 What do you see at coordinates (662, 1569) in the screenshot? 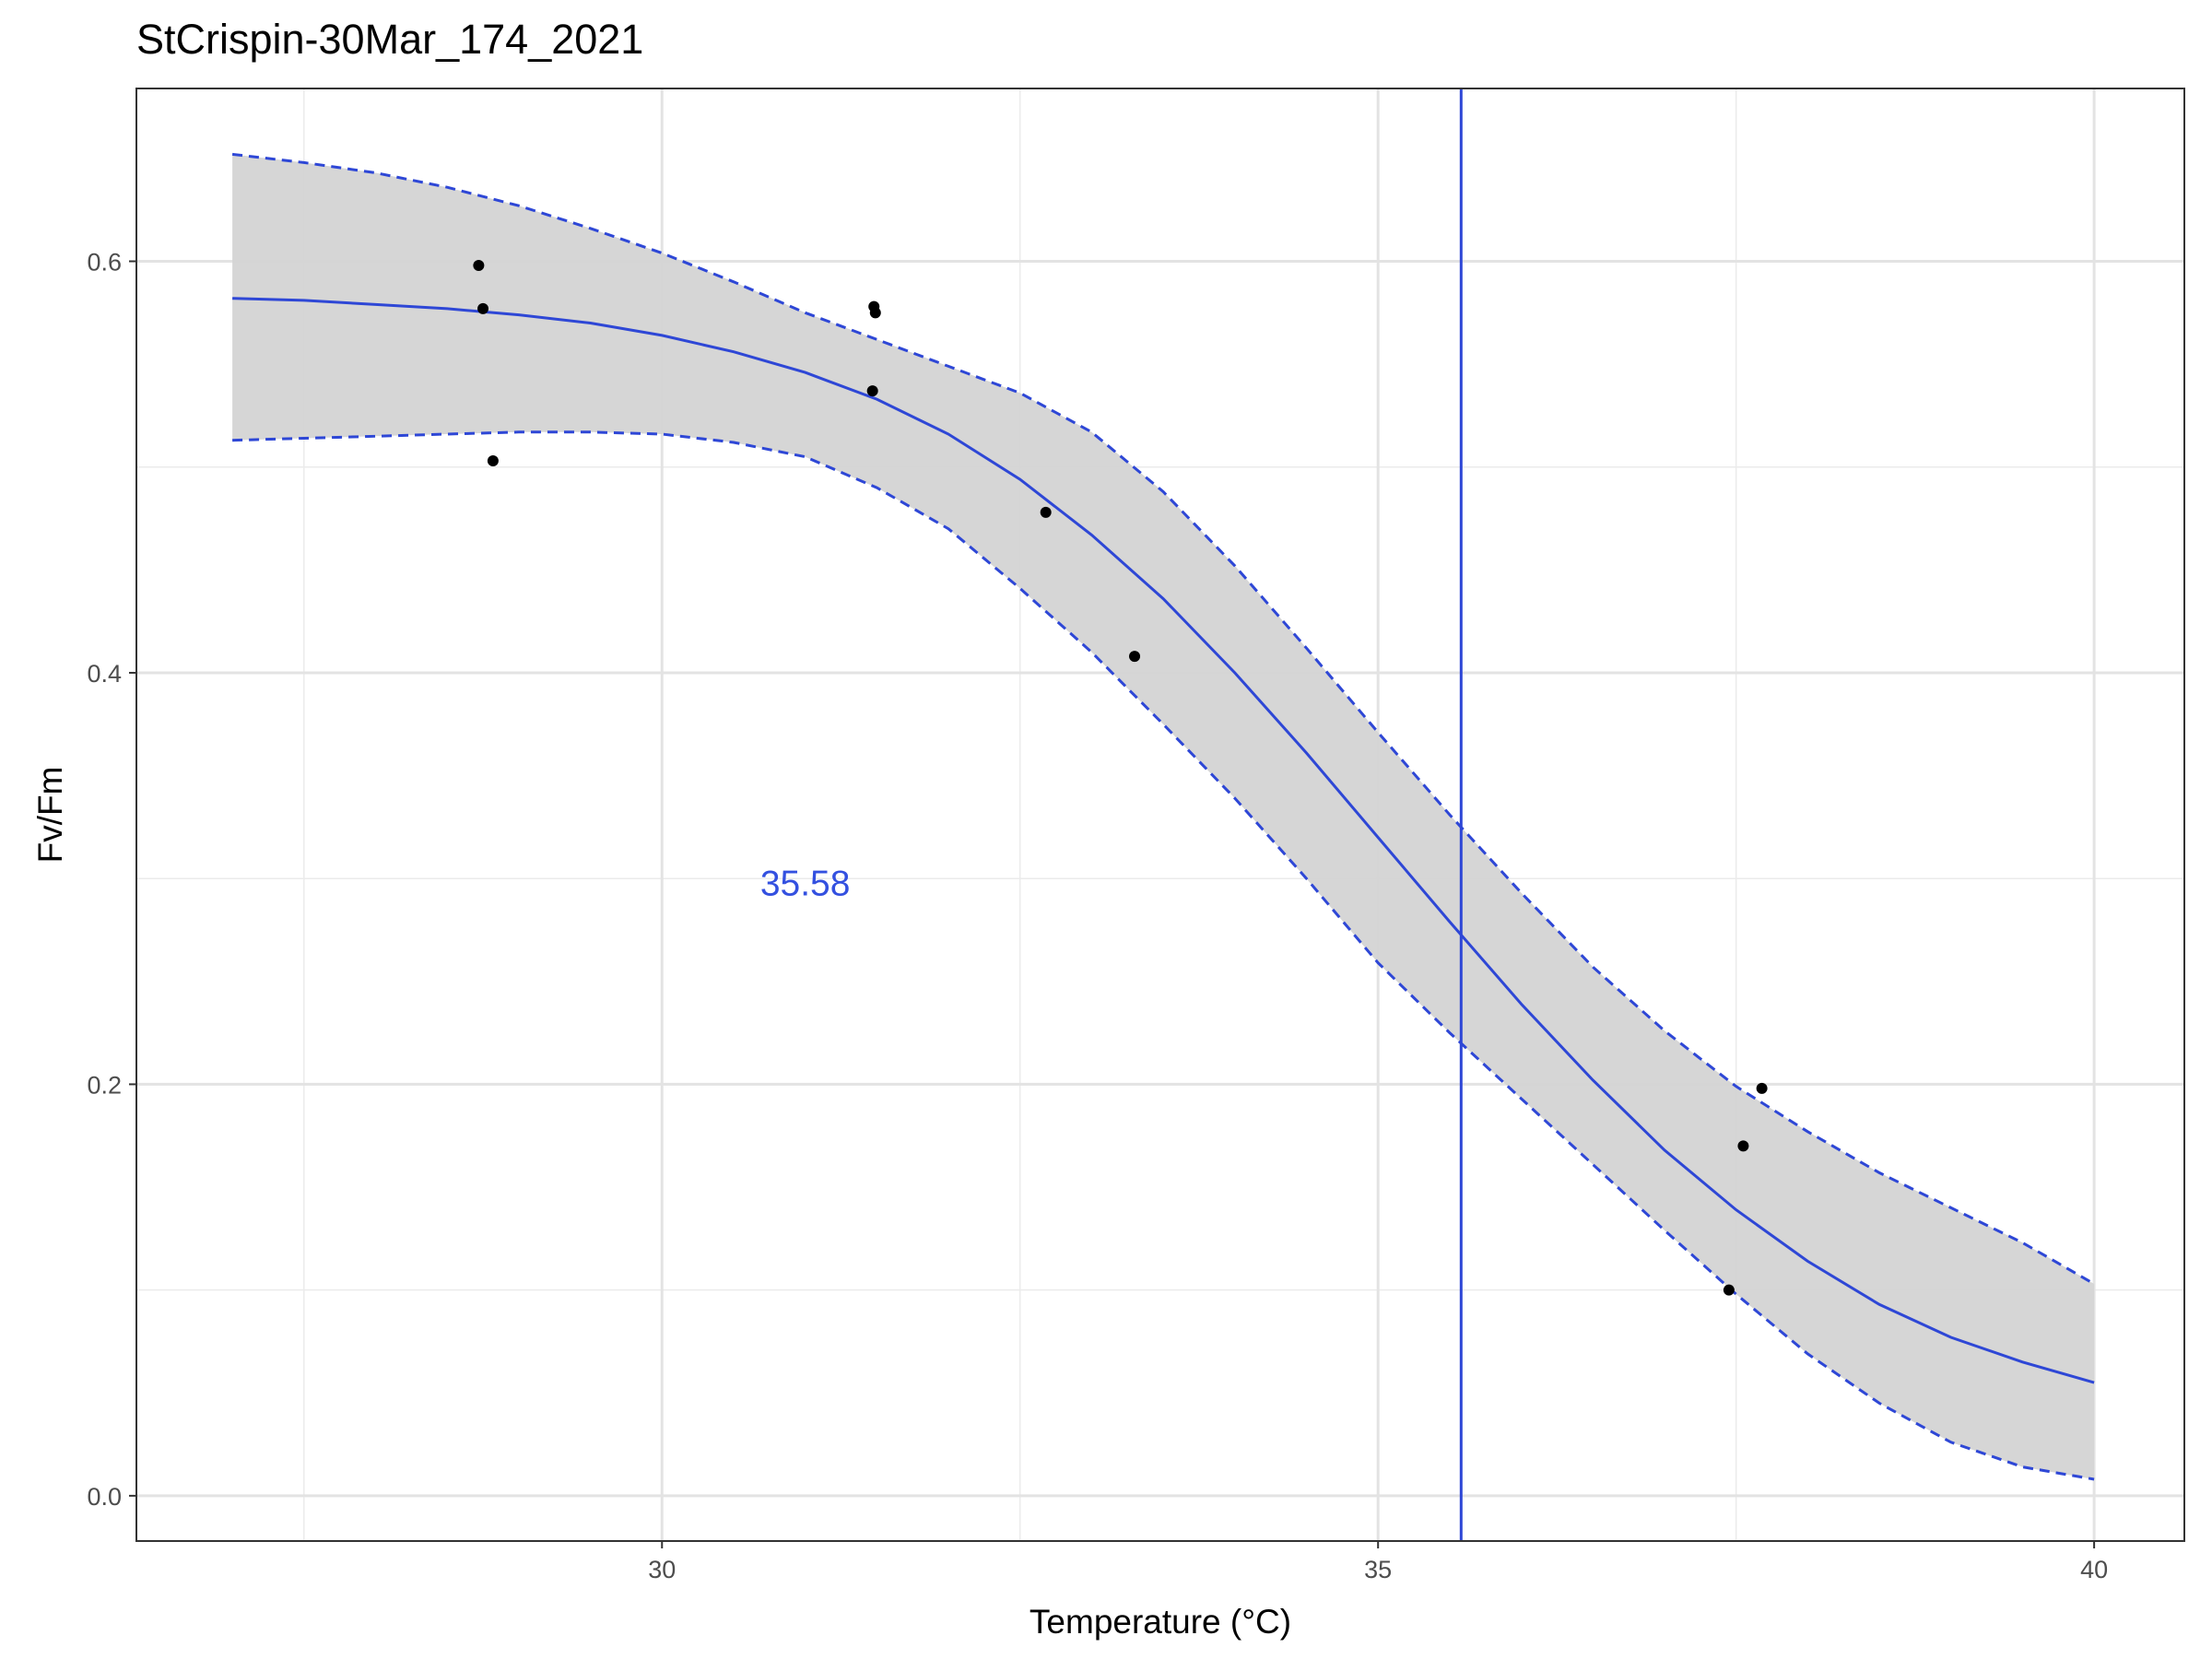
I see `x-tick-label: 30` at bounding box center [662, 1569].